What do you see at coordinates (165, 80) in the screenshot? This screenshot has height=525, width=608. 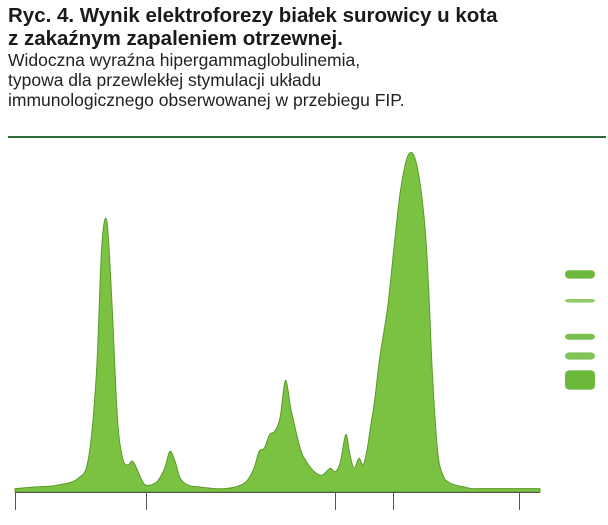 I see `caption-description-line-2: typowa dla przewlekłej stymulacji układu` at bounding box center [165, 80].